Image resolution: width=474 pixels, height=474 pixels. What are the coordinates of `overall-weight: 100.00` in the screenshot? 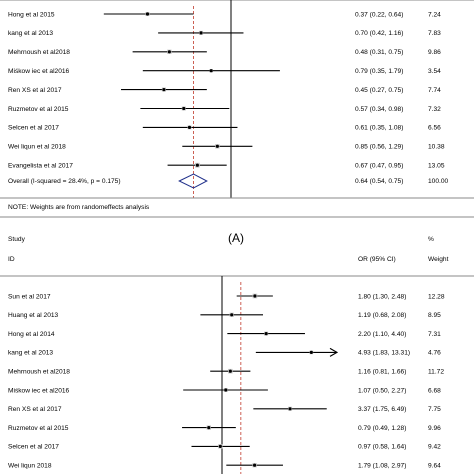 It's located at (438, 181).